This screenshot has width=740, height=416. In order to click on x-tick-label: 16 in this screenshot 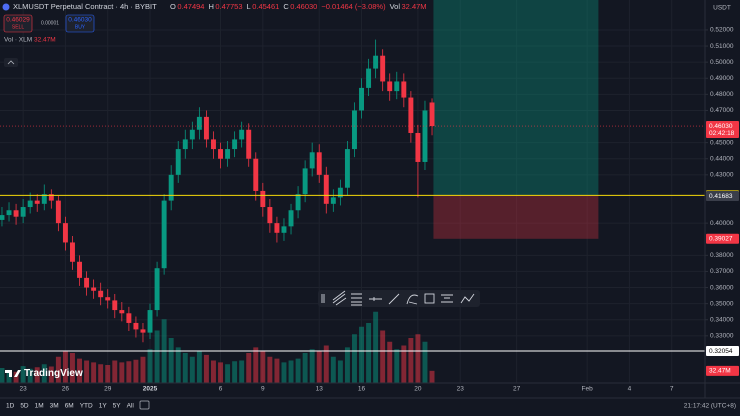, I will do `click(362, 389)`.